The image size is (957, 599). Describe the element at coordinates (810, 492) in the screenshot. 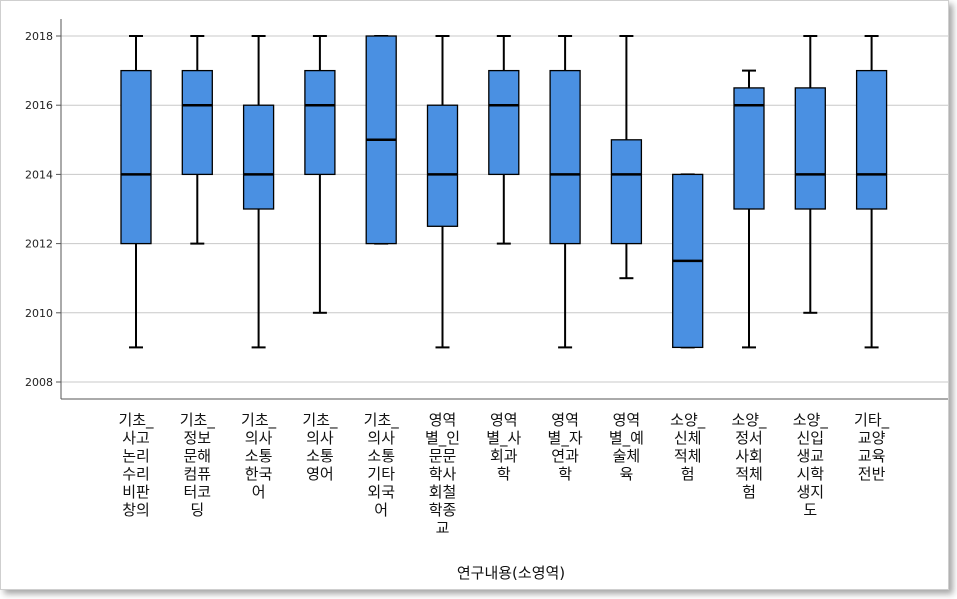

I see `category-label-line: 생지` at that location.